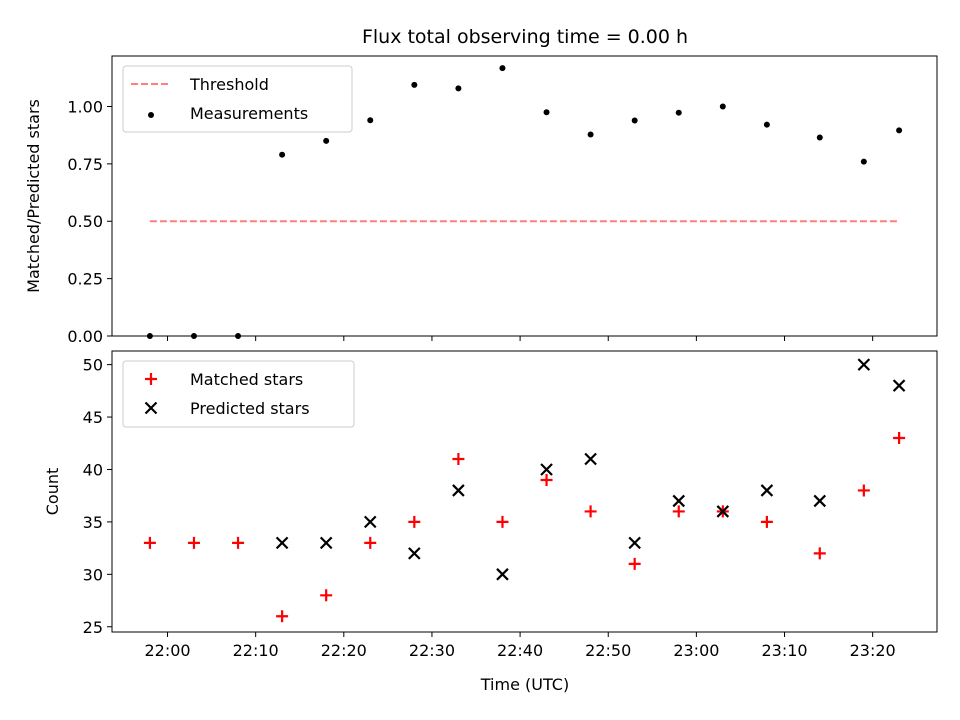 This screenshot has width=960, height=720. Describe the element at coordinates (784, 650) in the screenshot. I see `x-tick-label: 23:10` at that location.